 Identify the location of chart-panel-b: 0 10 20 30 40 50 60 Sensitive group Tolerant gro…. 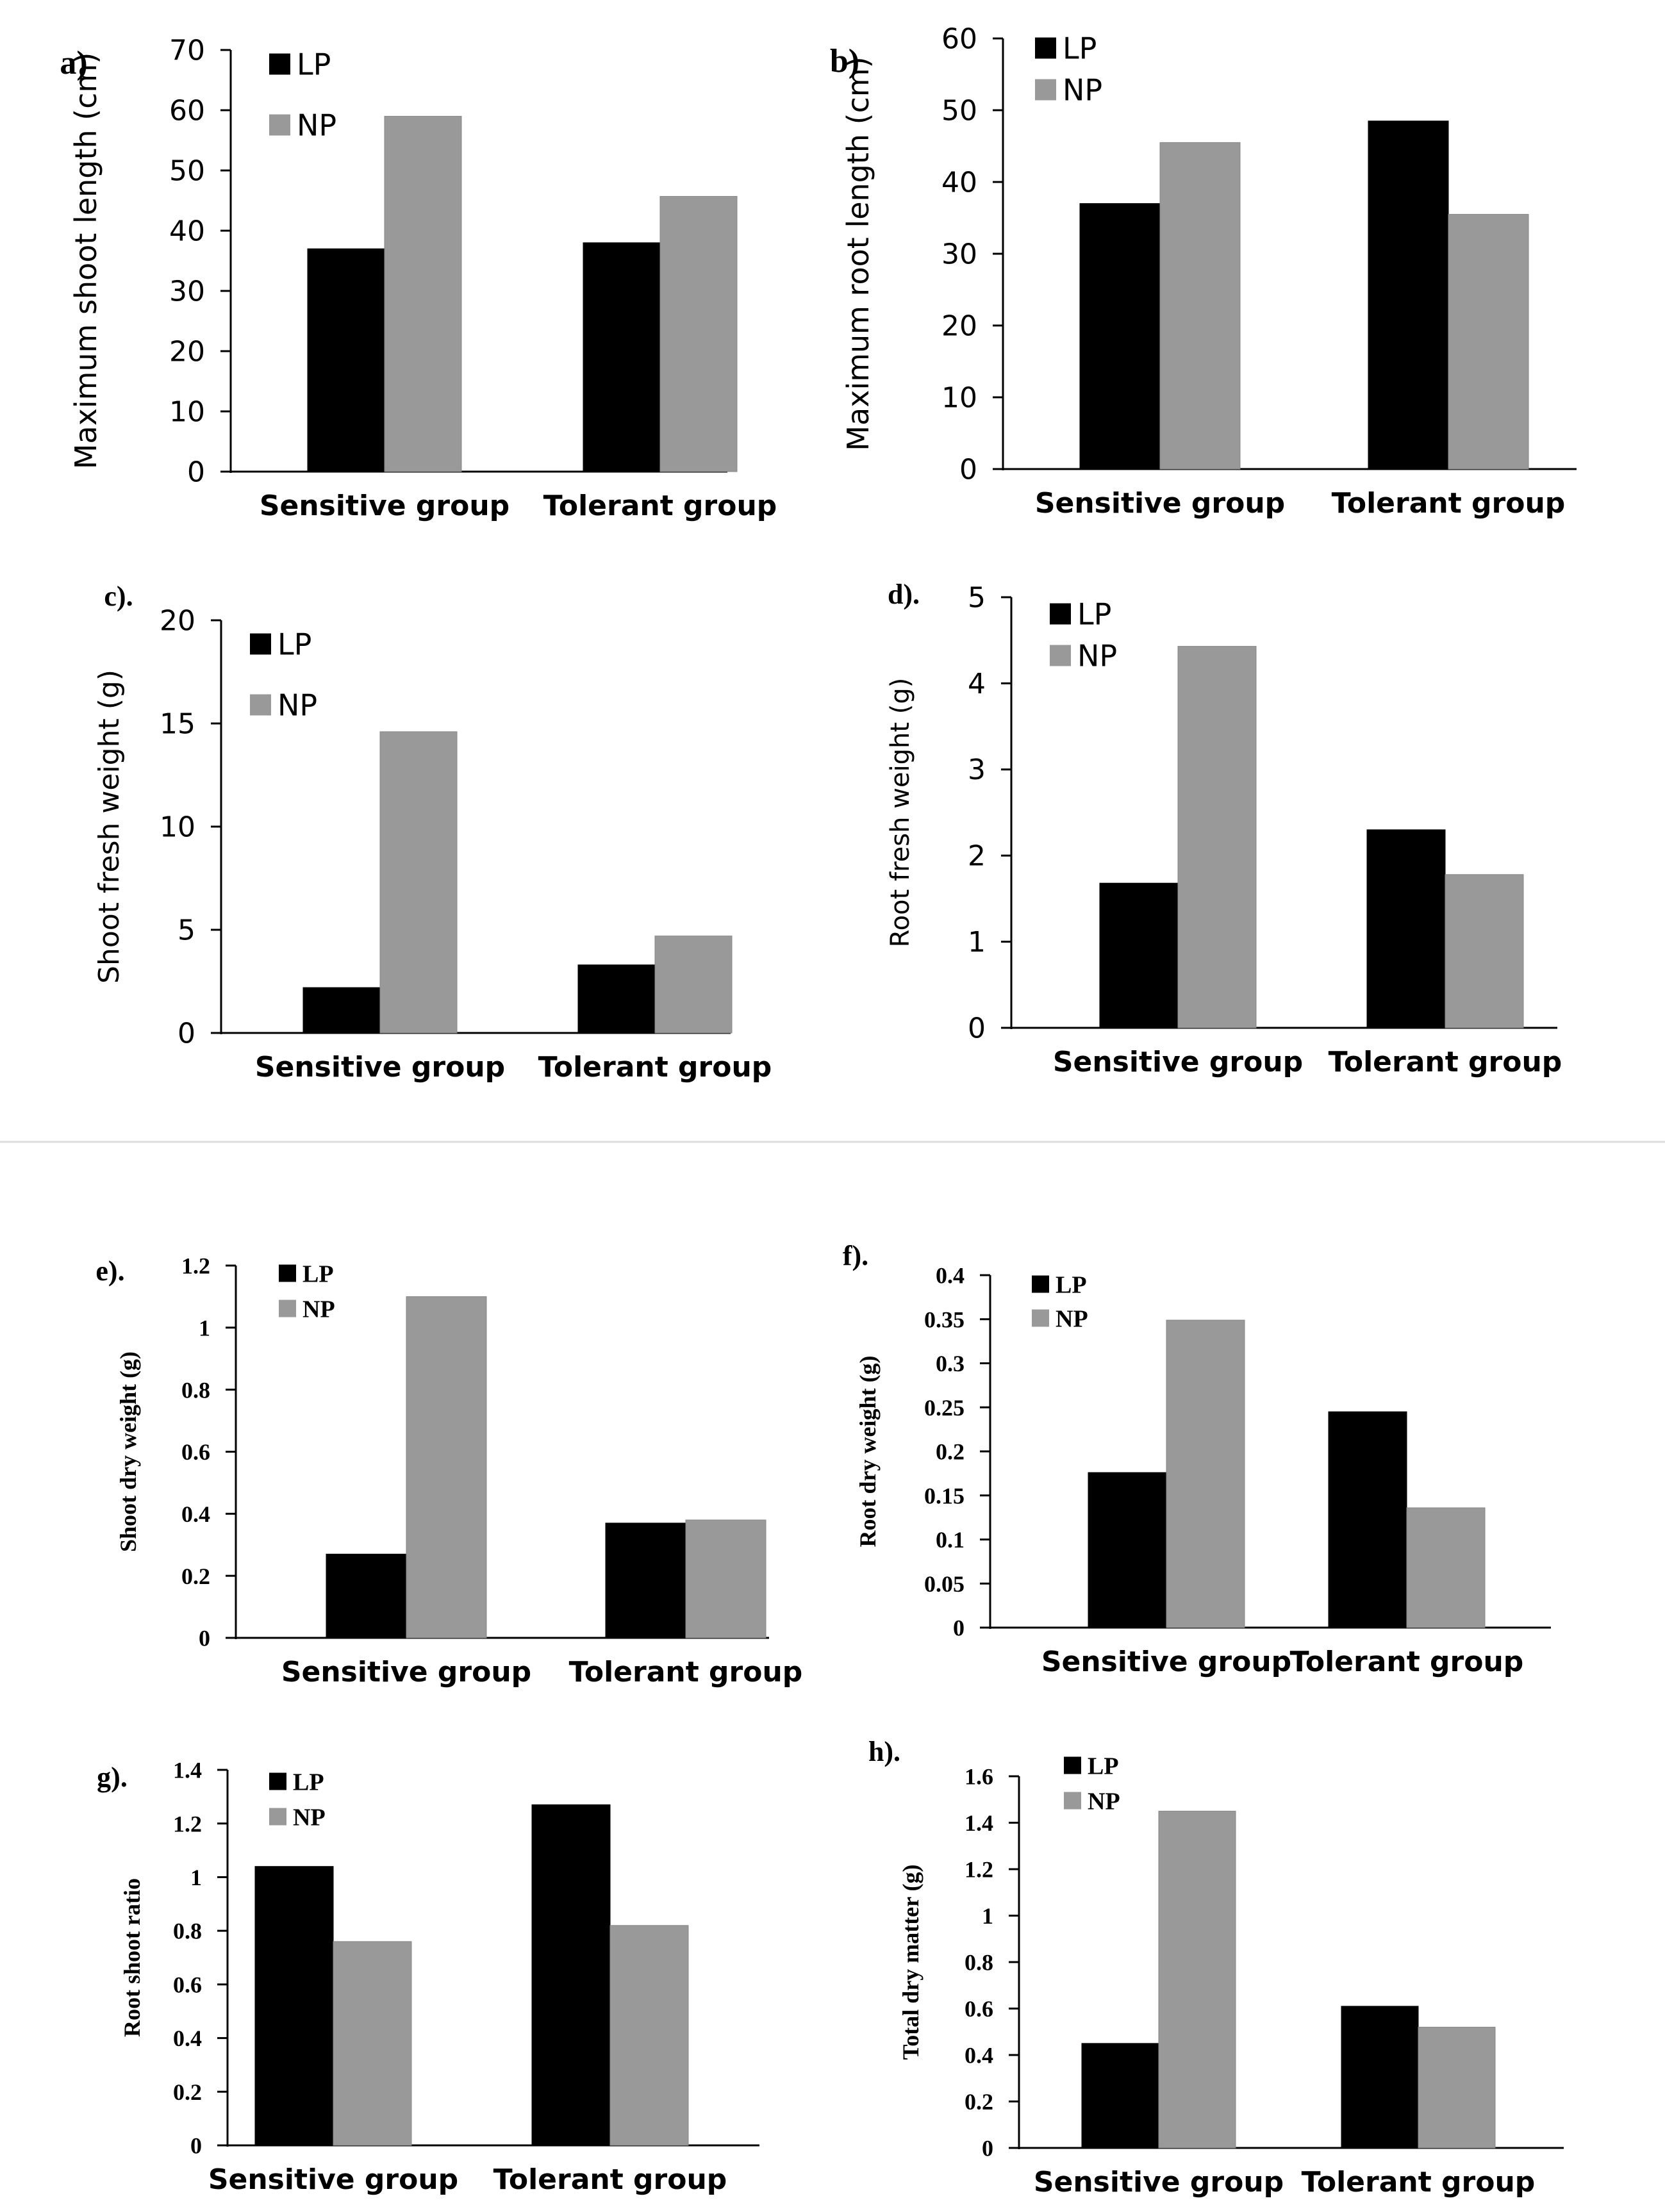
(1203, 271).